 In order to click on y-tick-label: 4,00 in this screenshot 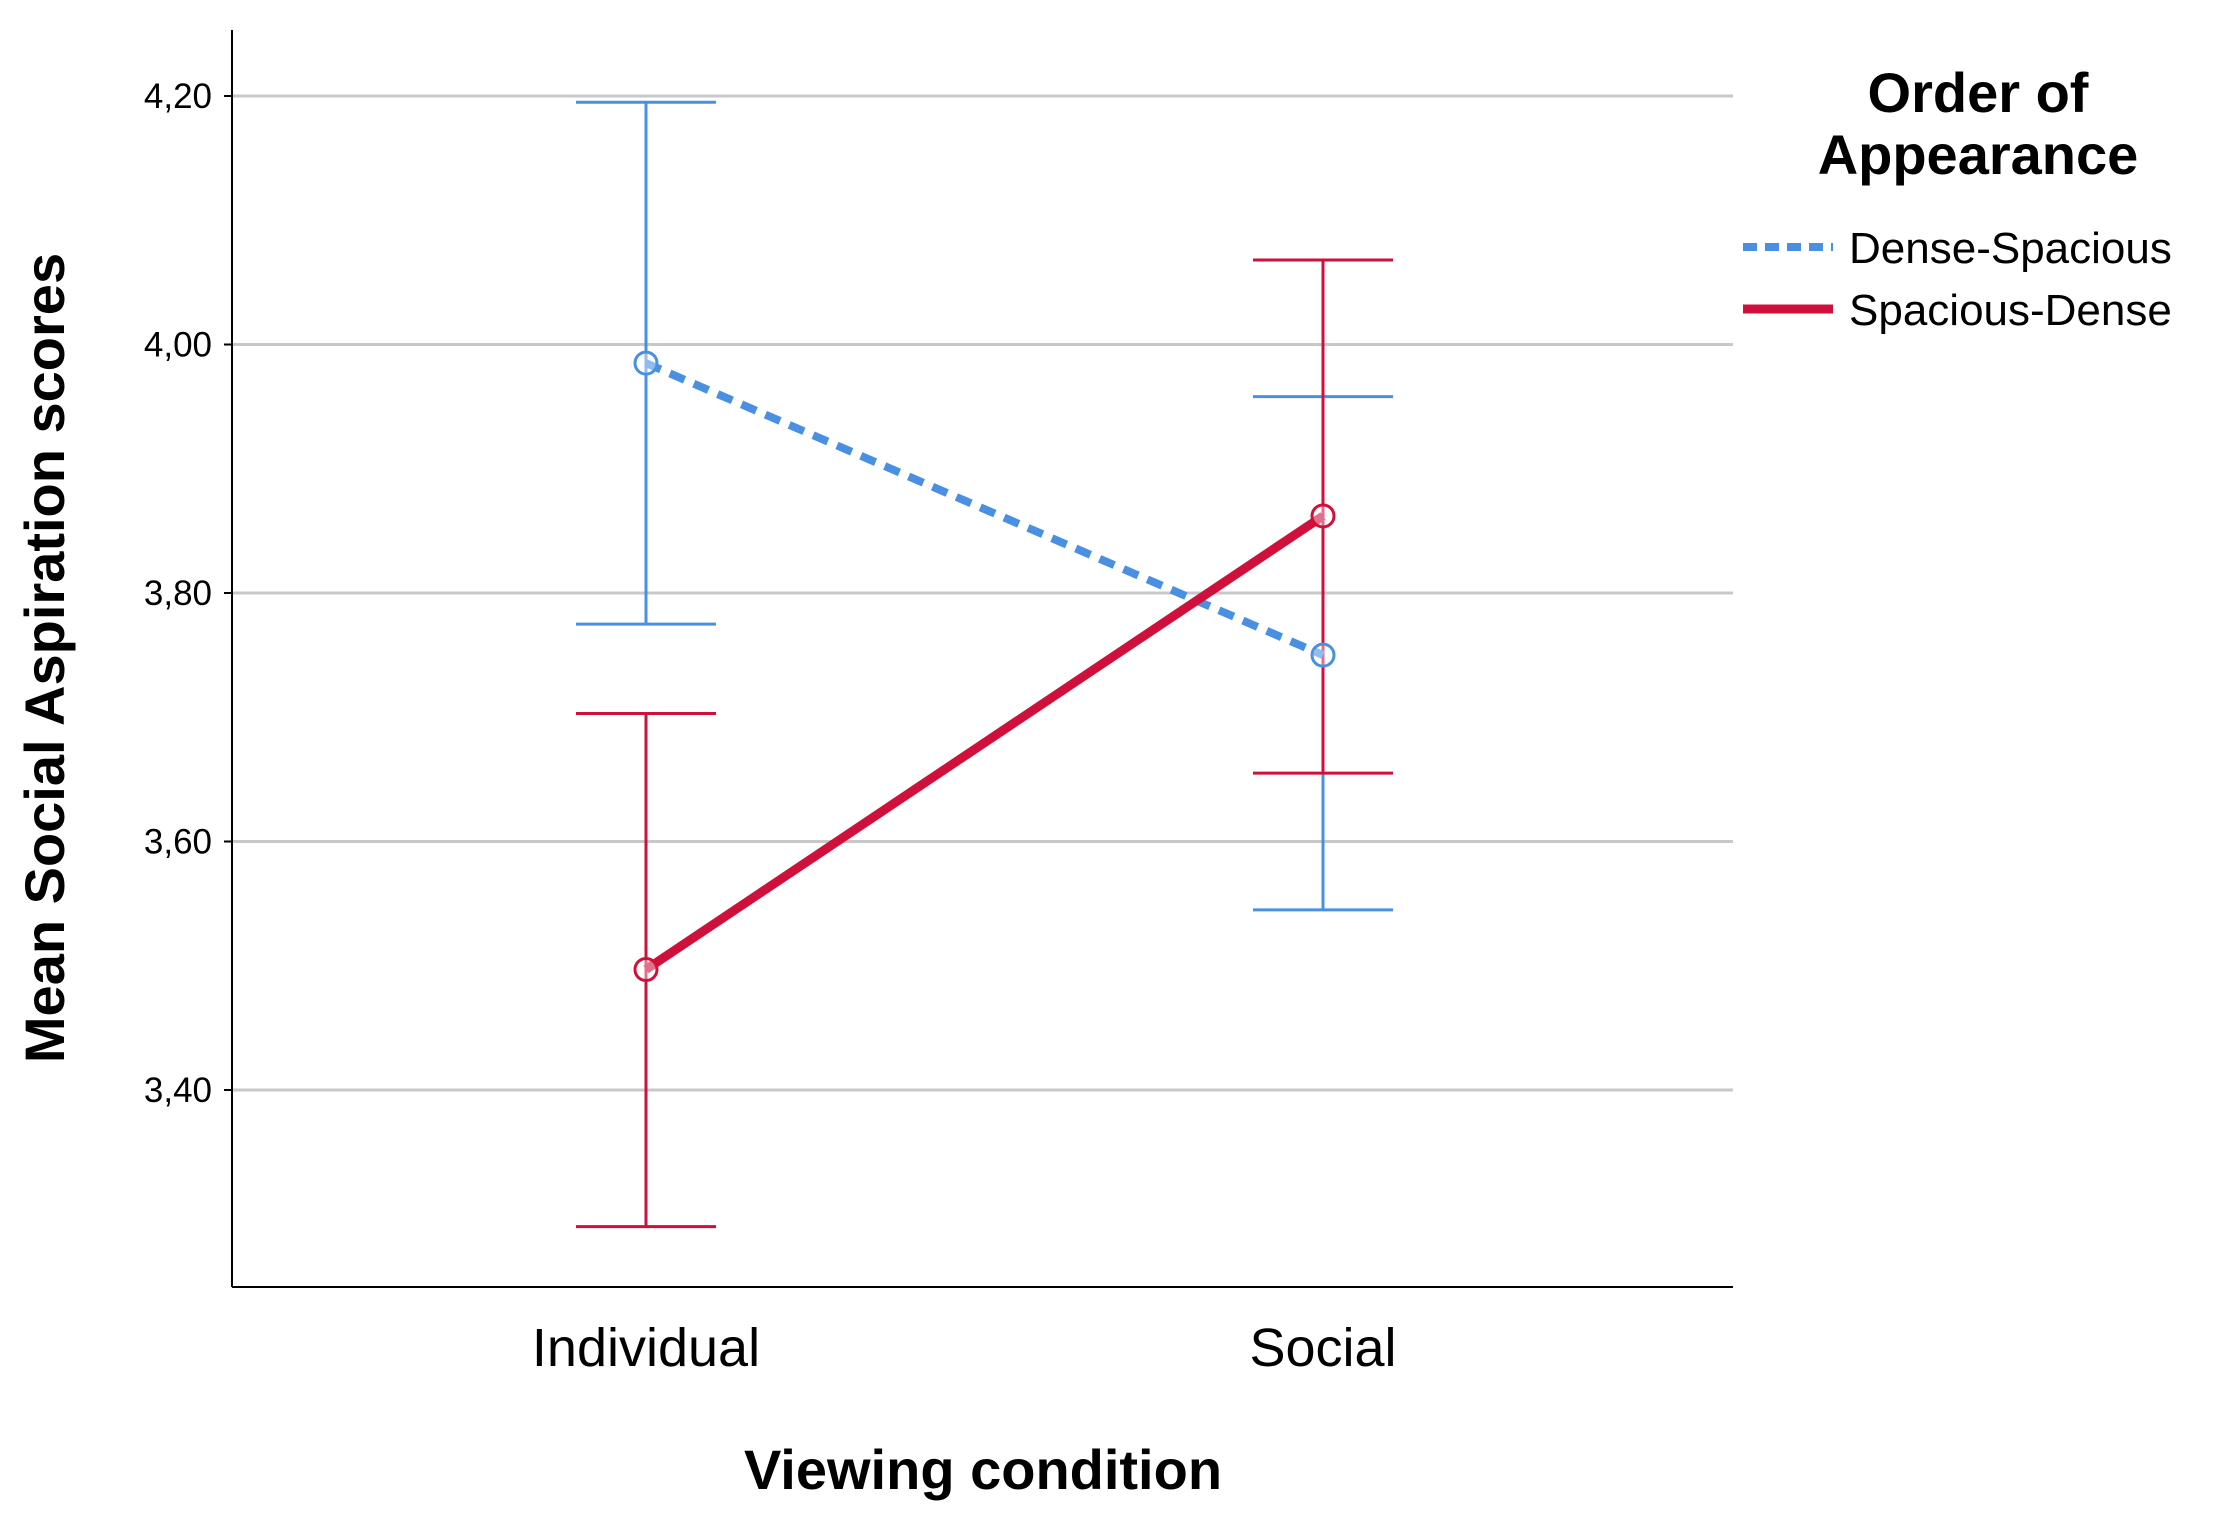, I will do `click(178, 345)`.